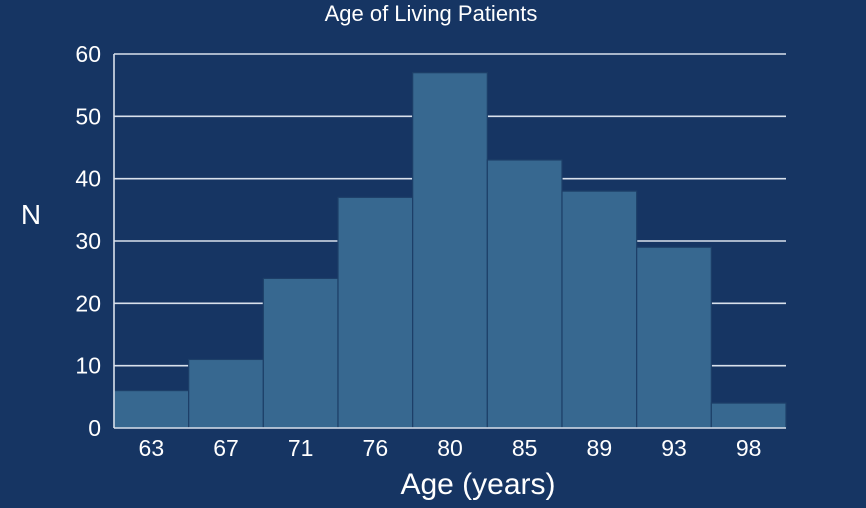 The height and width of the screenshot is (508, 866). Describe the element at coordinates (376, 448) in the screenshot. I see `x-tick-label: 76` at that location.